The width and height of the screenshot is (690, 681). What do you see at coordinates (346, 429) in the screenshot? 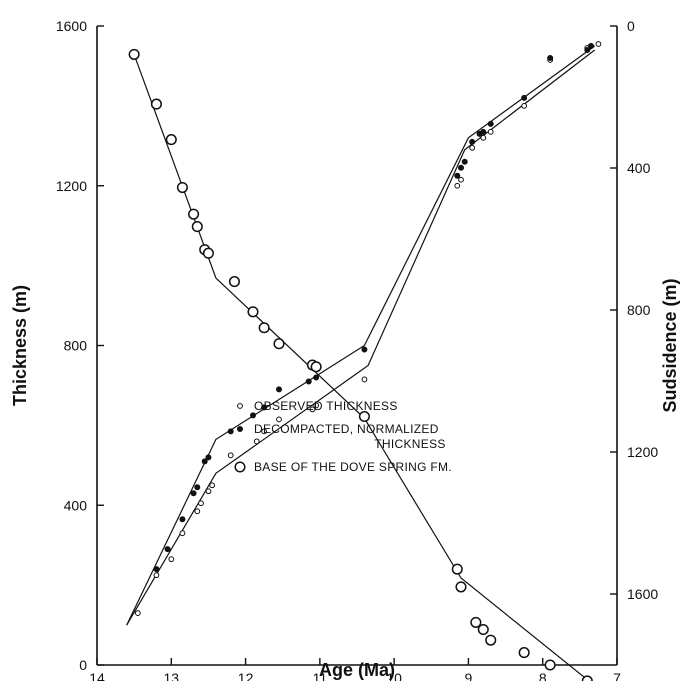
I see `legend-decompacted-thickness-label: DECOMPACTED, NORMALIZED` at bounding box center [346, 429].